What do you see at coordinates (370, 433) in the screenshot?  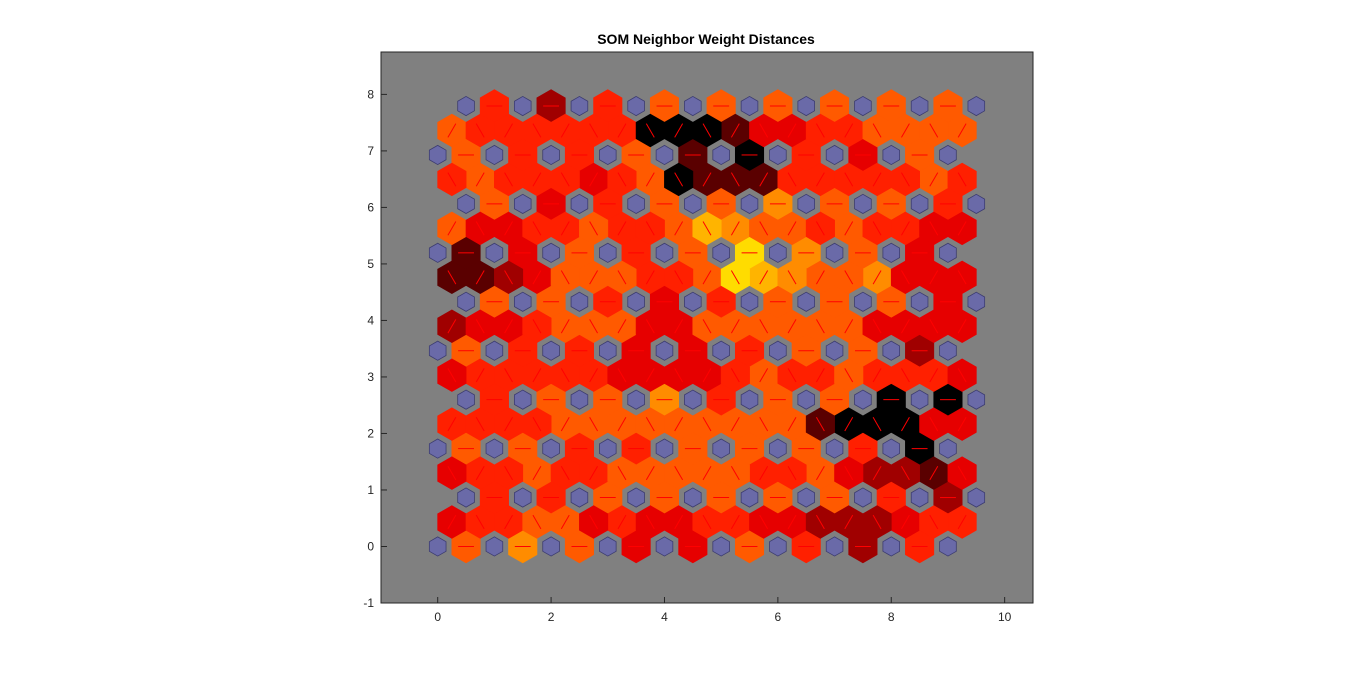 I see `y-tick-label: 2` at bounding box center [370, 433].